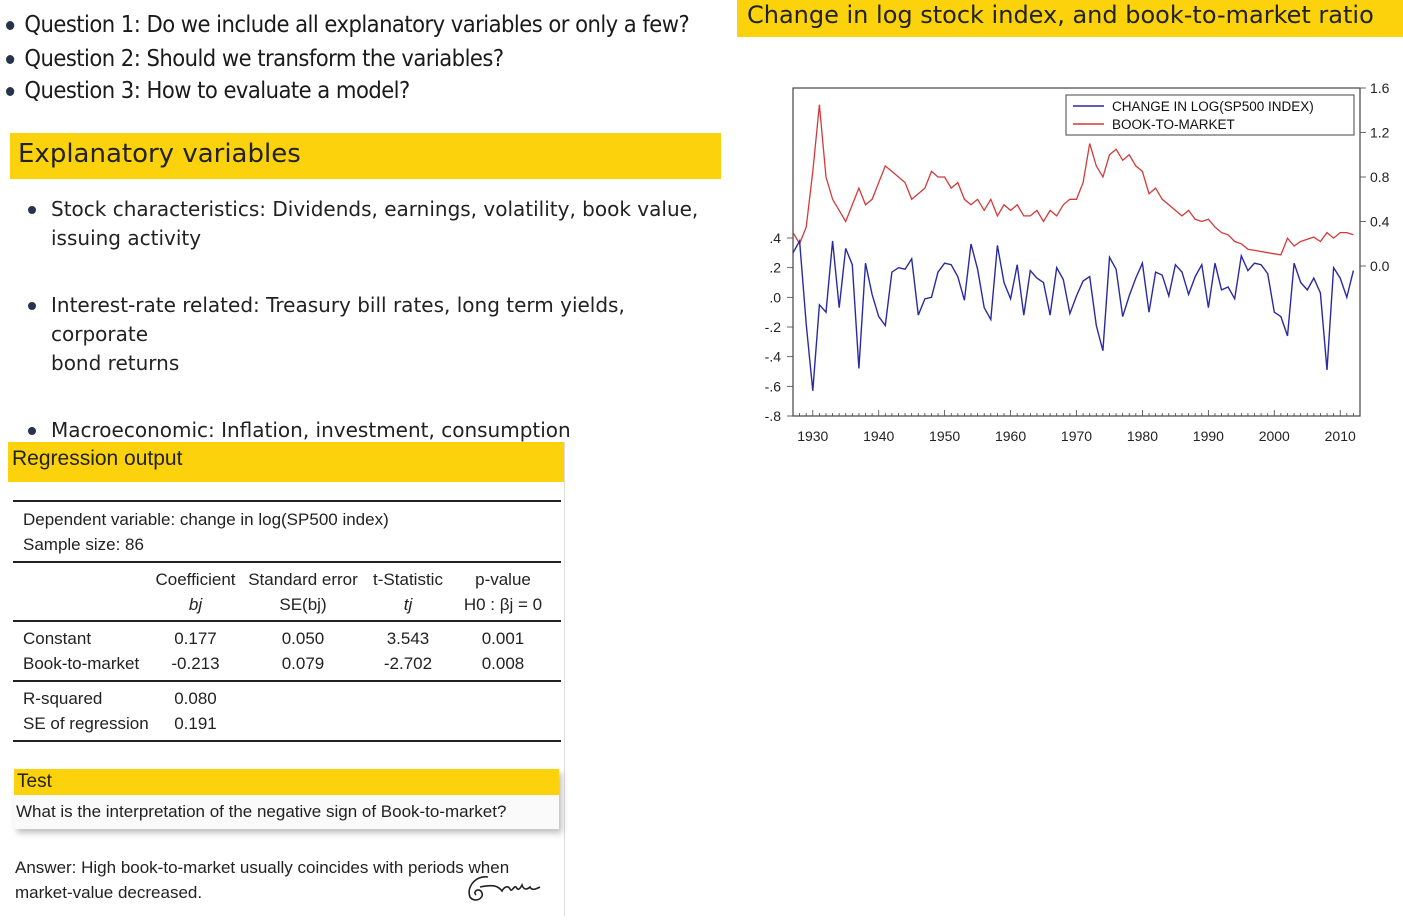 Image resolution: width=1403 pixels, height=920 pixels. Describe the element at coordinates (773, 386) in the screenshot. I see `left-tick-label: -.6` at that location.